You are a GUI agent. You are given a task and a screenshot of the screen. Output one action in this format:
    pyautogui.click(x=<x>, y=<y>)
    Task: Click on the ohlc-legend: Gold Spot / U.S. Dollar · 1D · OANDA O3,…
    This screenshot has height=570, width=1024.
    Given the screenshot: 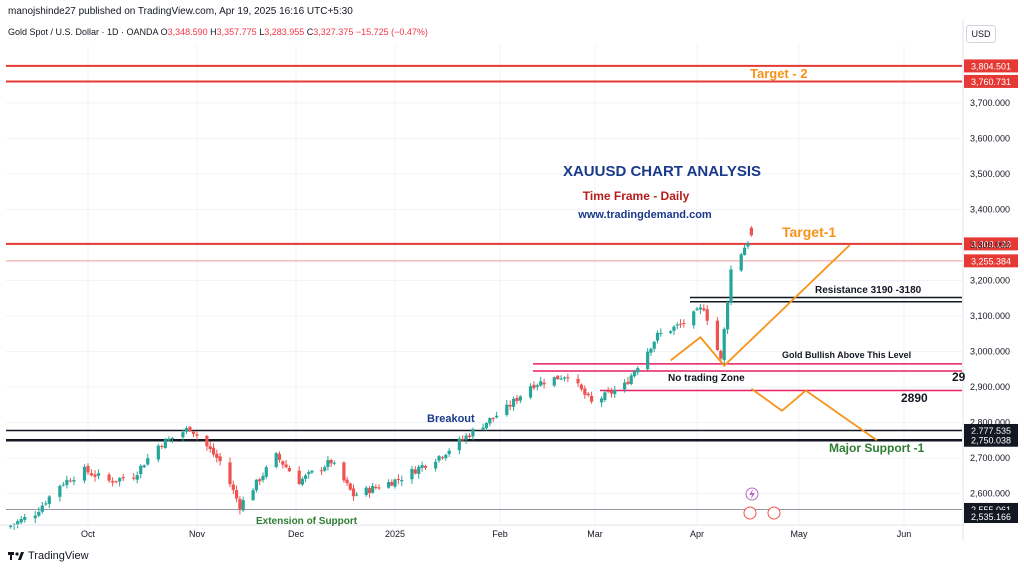 What is the action you would take?
    pyautogui.click(x=218, y=32)
    